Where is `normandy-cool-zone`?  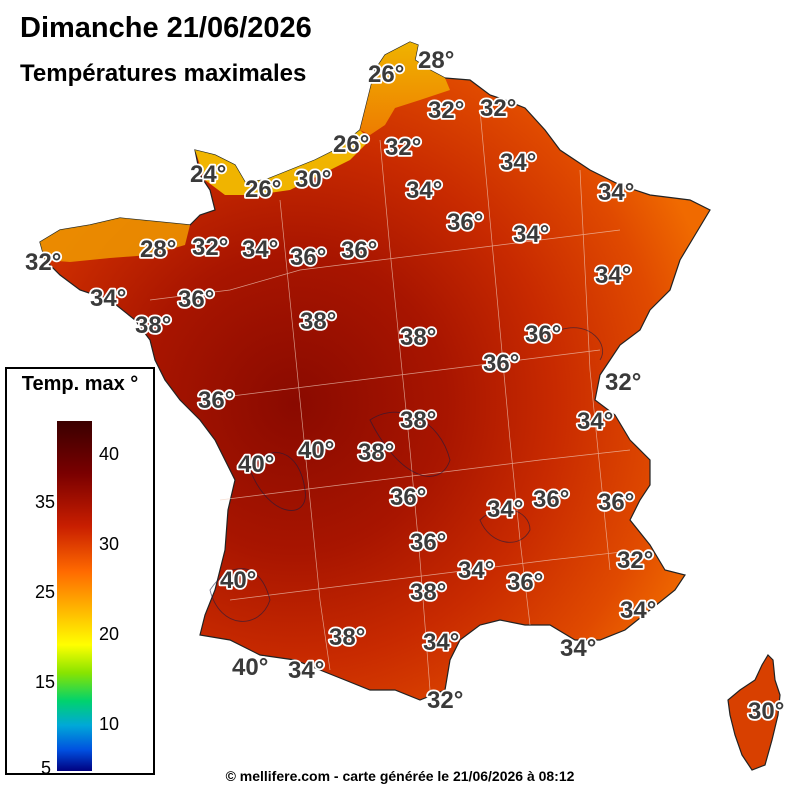
normandy-cool-zone is located at coordinates (282, 162).